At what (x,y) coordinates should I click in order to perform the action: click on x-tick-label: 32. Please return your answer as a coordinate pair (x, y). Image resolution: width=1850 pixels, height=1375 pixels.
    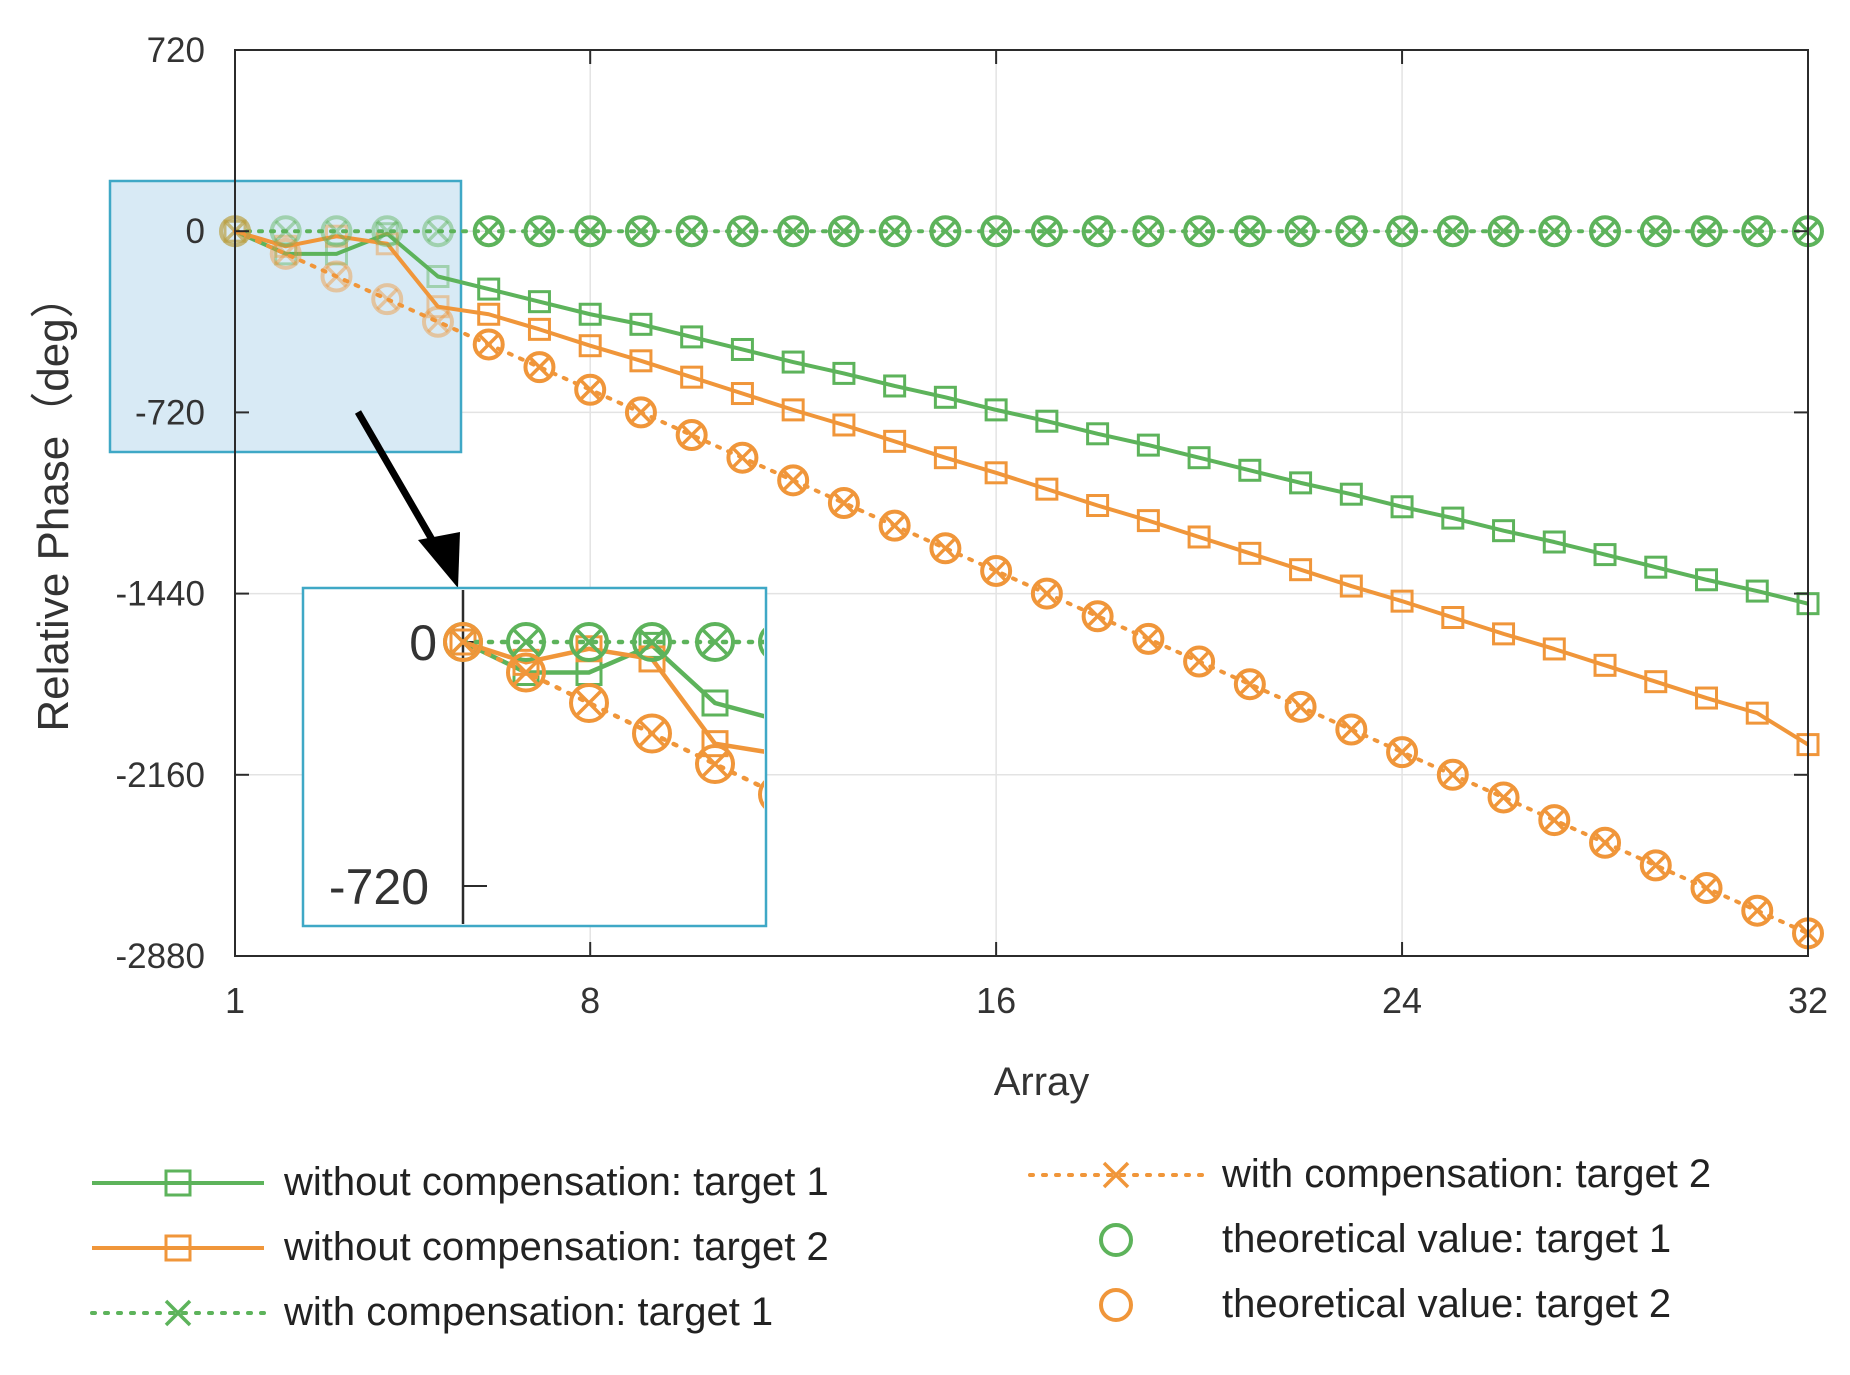
    Looking at the image, I should click on (1808, 1000).